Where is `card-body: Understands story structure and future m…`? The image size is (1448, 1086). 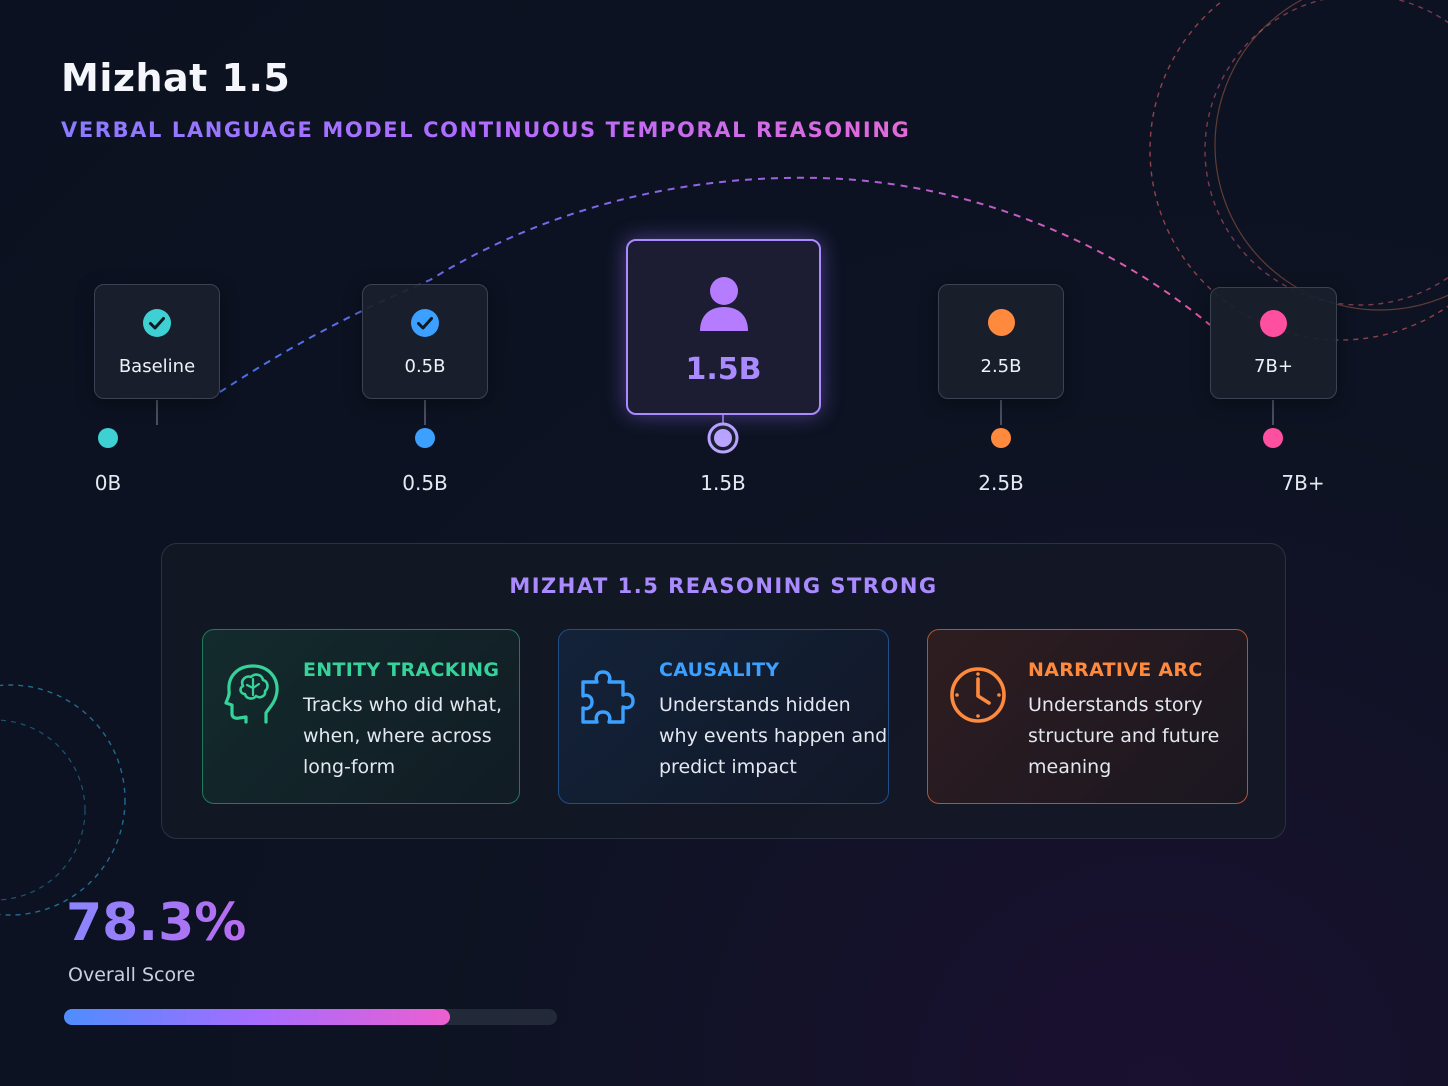
card-body: Understands story structure and future m… is located at coordinates (1124, 736).